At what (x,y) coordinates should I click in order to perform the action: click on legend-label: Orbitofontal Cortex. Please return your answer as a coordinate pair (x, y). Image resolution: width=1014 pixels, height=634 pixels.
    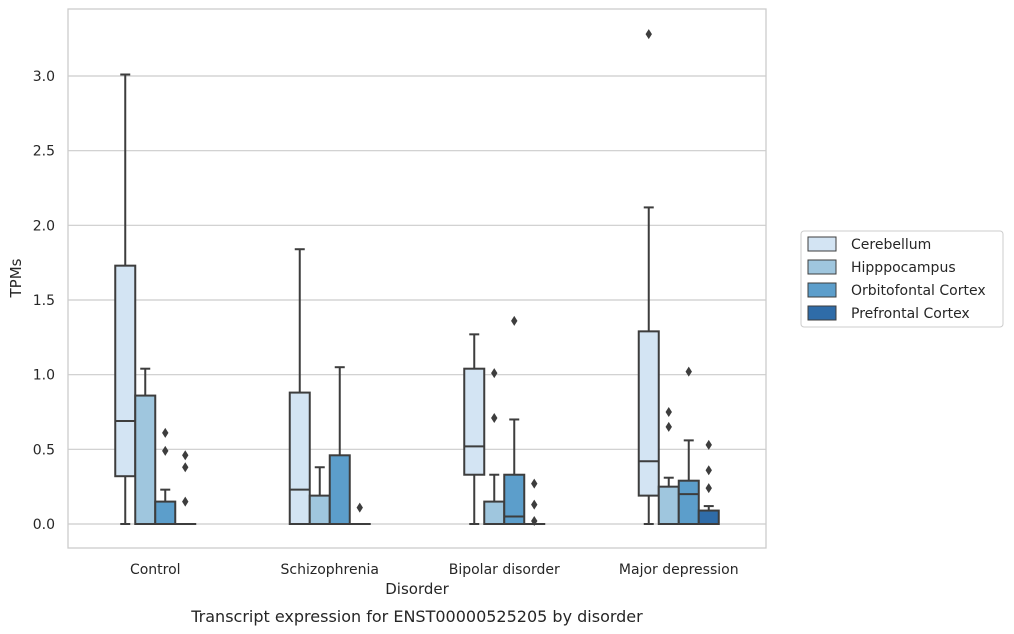
    Looking at the image, I should click on (918, 291).